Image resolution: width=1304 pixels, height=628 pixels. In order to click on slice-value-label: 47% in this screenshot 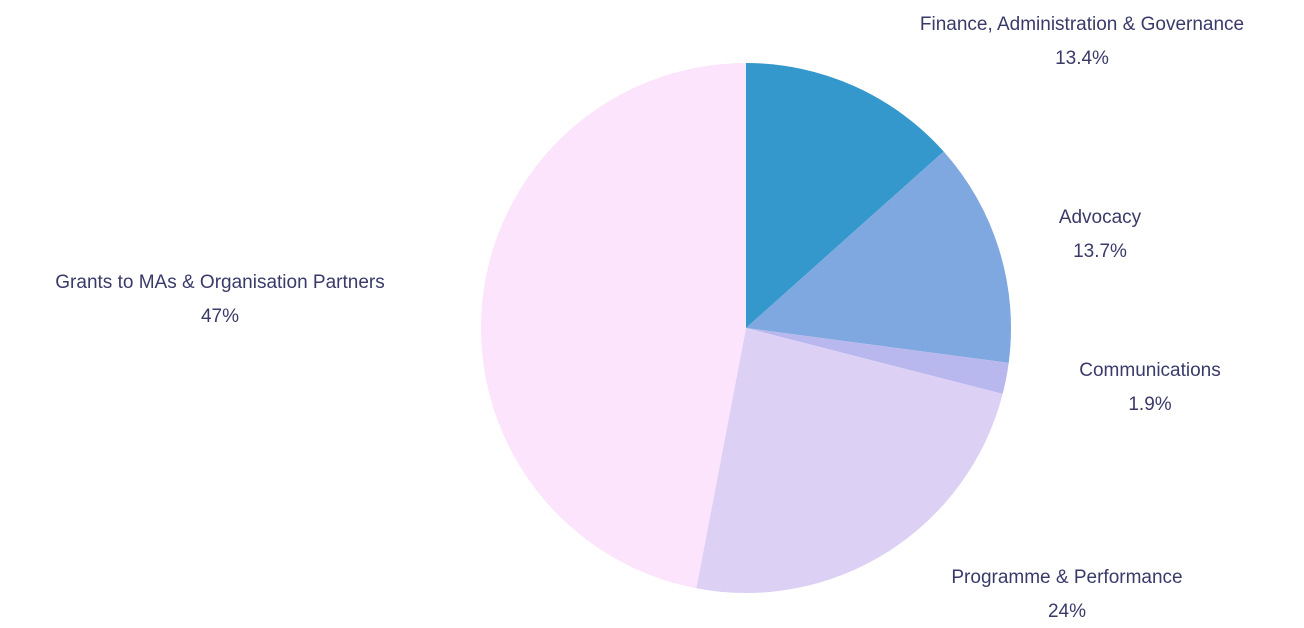, I will do `click(220, 316)`.